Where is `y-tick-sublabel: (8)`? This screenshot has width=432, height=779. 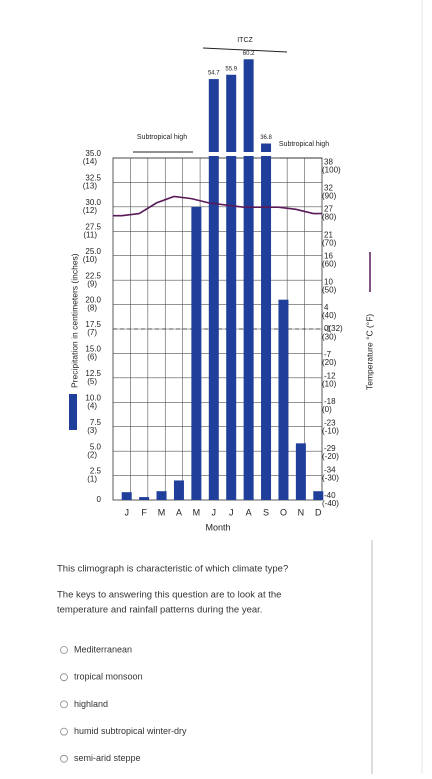
y-tick-sublabel: (8) is located at coordinates (92, 308).